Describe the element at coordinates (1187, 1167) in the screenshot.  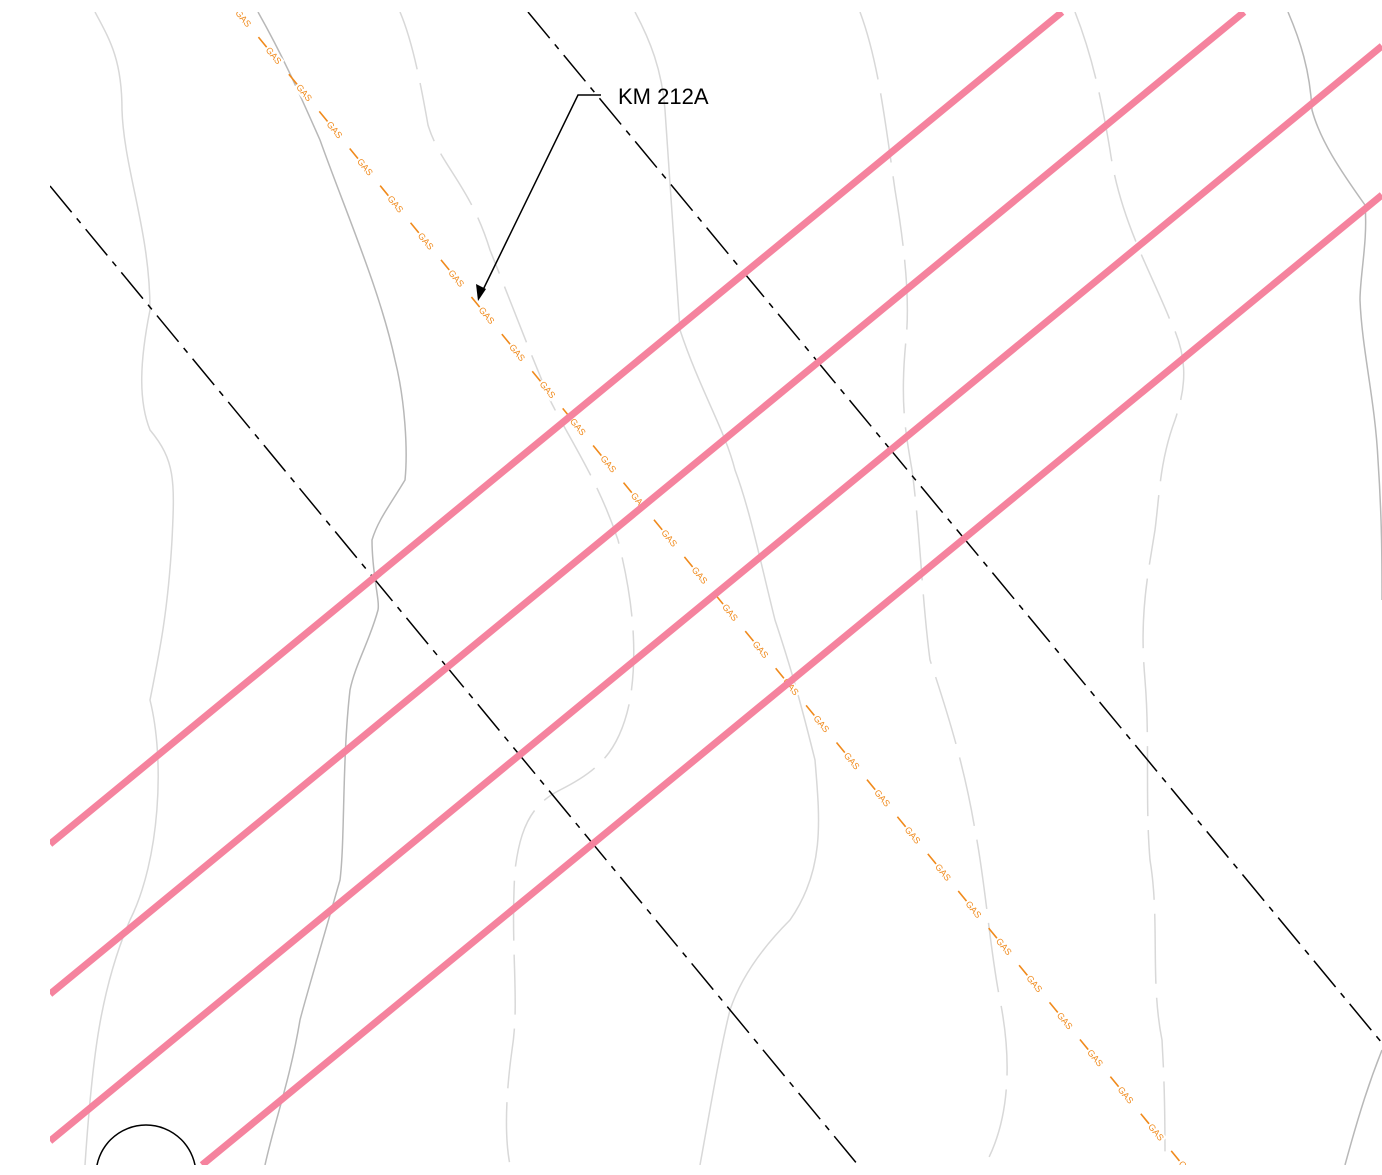
I see `gas-label: GAS` at that location.